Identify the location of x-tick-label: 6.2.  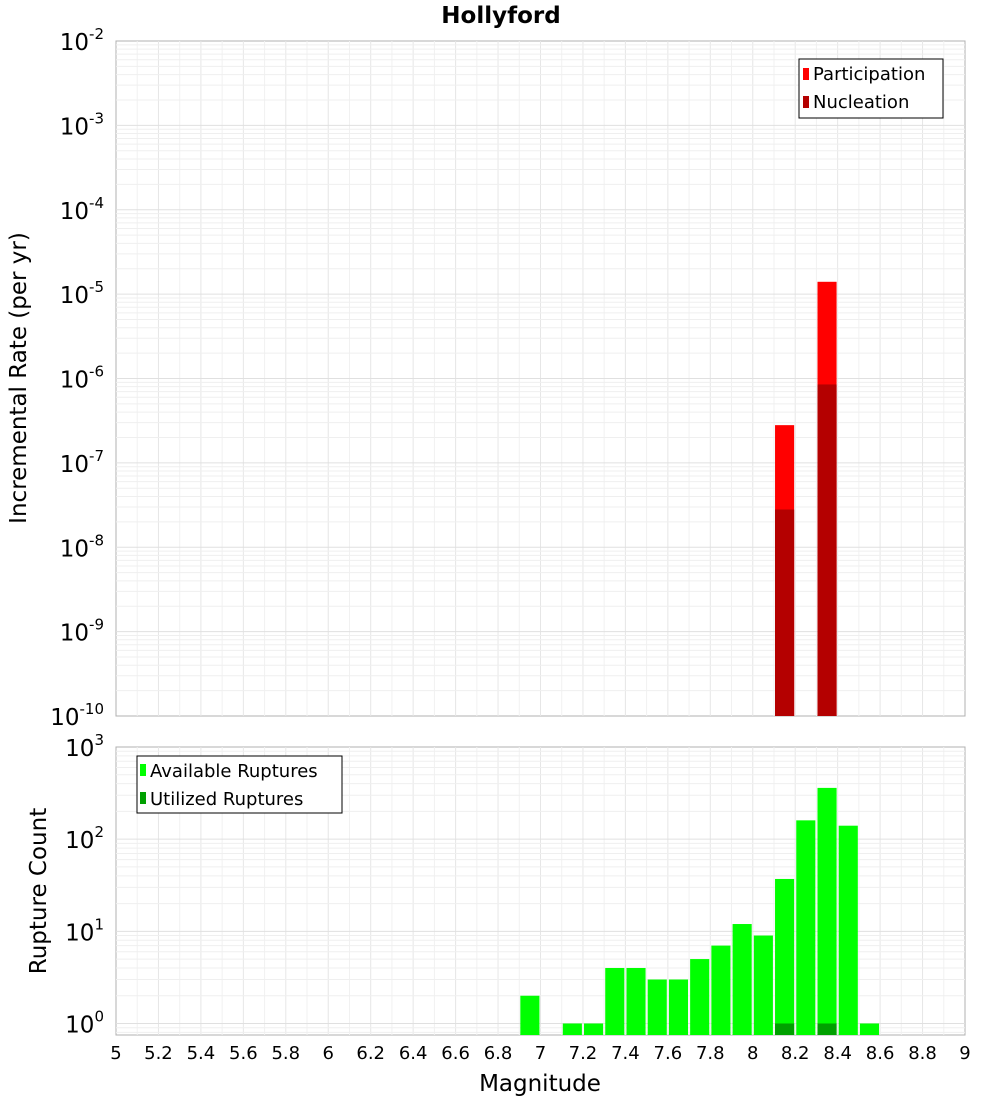
(370, 1053).